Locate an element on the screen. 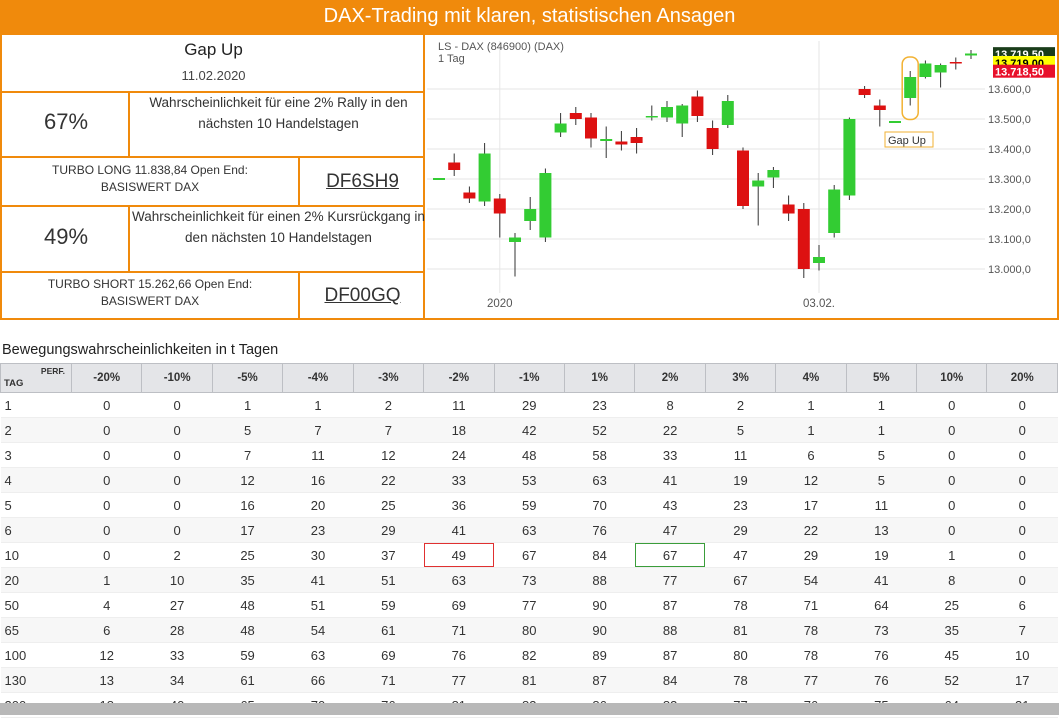 The width and height of the screenshot is (1059, 718). table-cell: 22 is located at coordinates (670, 430).